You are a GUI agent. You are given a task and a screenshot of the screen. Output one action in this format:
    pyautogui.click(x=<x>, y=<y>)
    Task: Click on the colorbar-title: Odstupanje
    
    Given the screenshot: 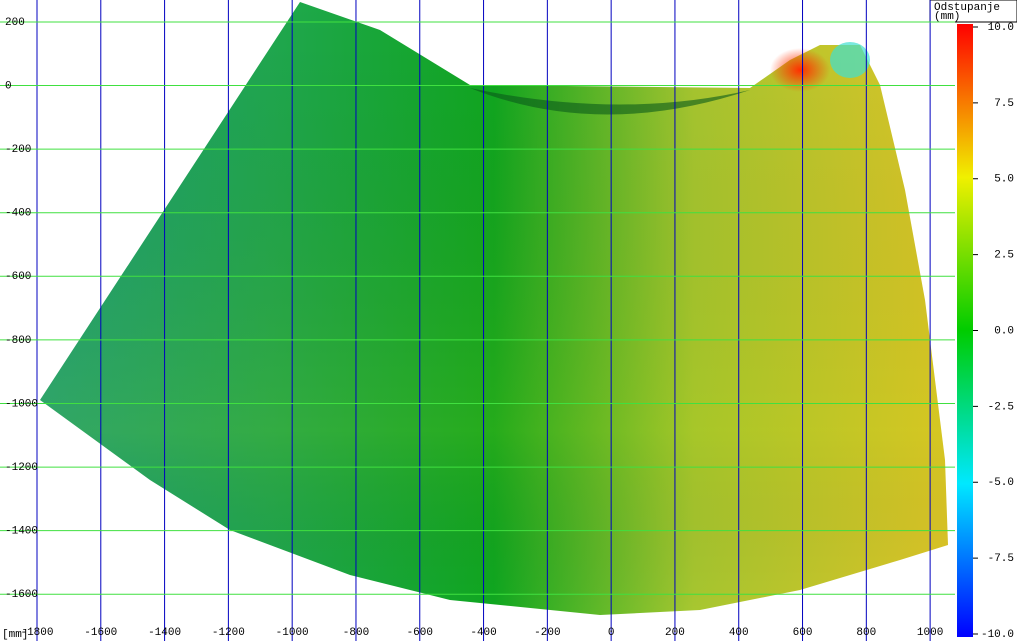 What is the action you would take?
    pyautogui.click(x=967, y=8)
    